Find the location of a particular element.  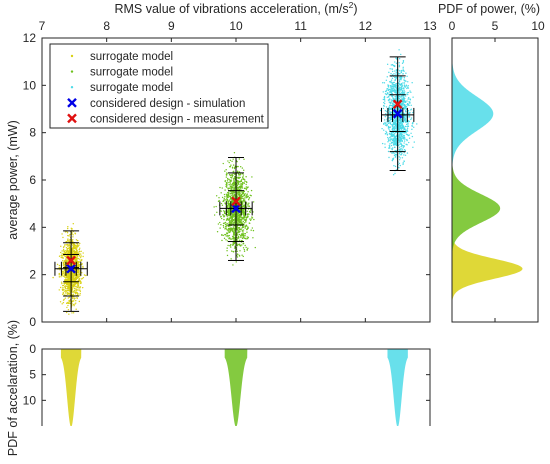

design-marker is located at coordinates (71, 268).